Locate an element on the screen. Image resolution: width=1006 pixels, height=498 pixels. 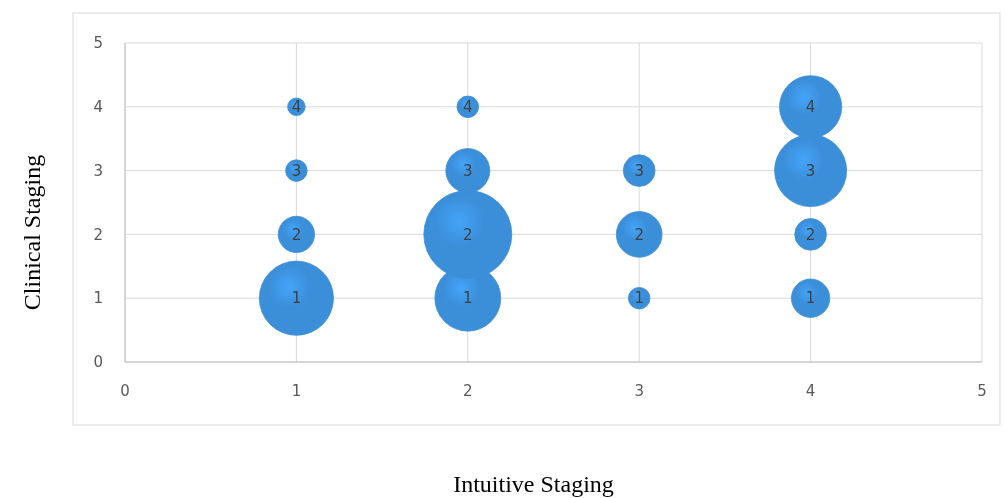
y-axis-title: Clinical Staging is located at coordinates (32, 232).